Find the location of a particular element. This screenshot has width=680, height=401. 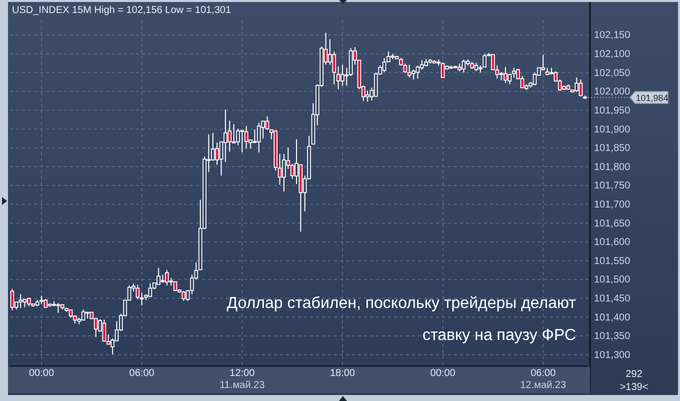

y-tick-label: 102,150 is located at coordinates (612, 36).